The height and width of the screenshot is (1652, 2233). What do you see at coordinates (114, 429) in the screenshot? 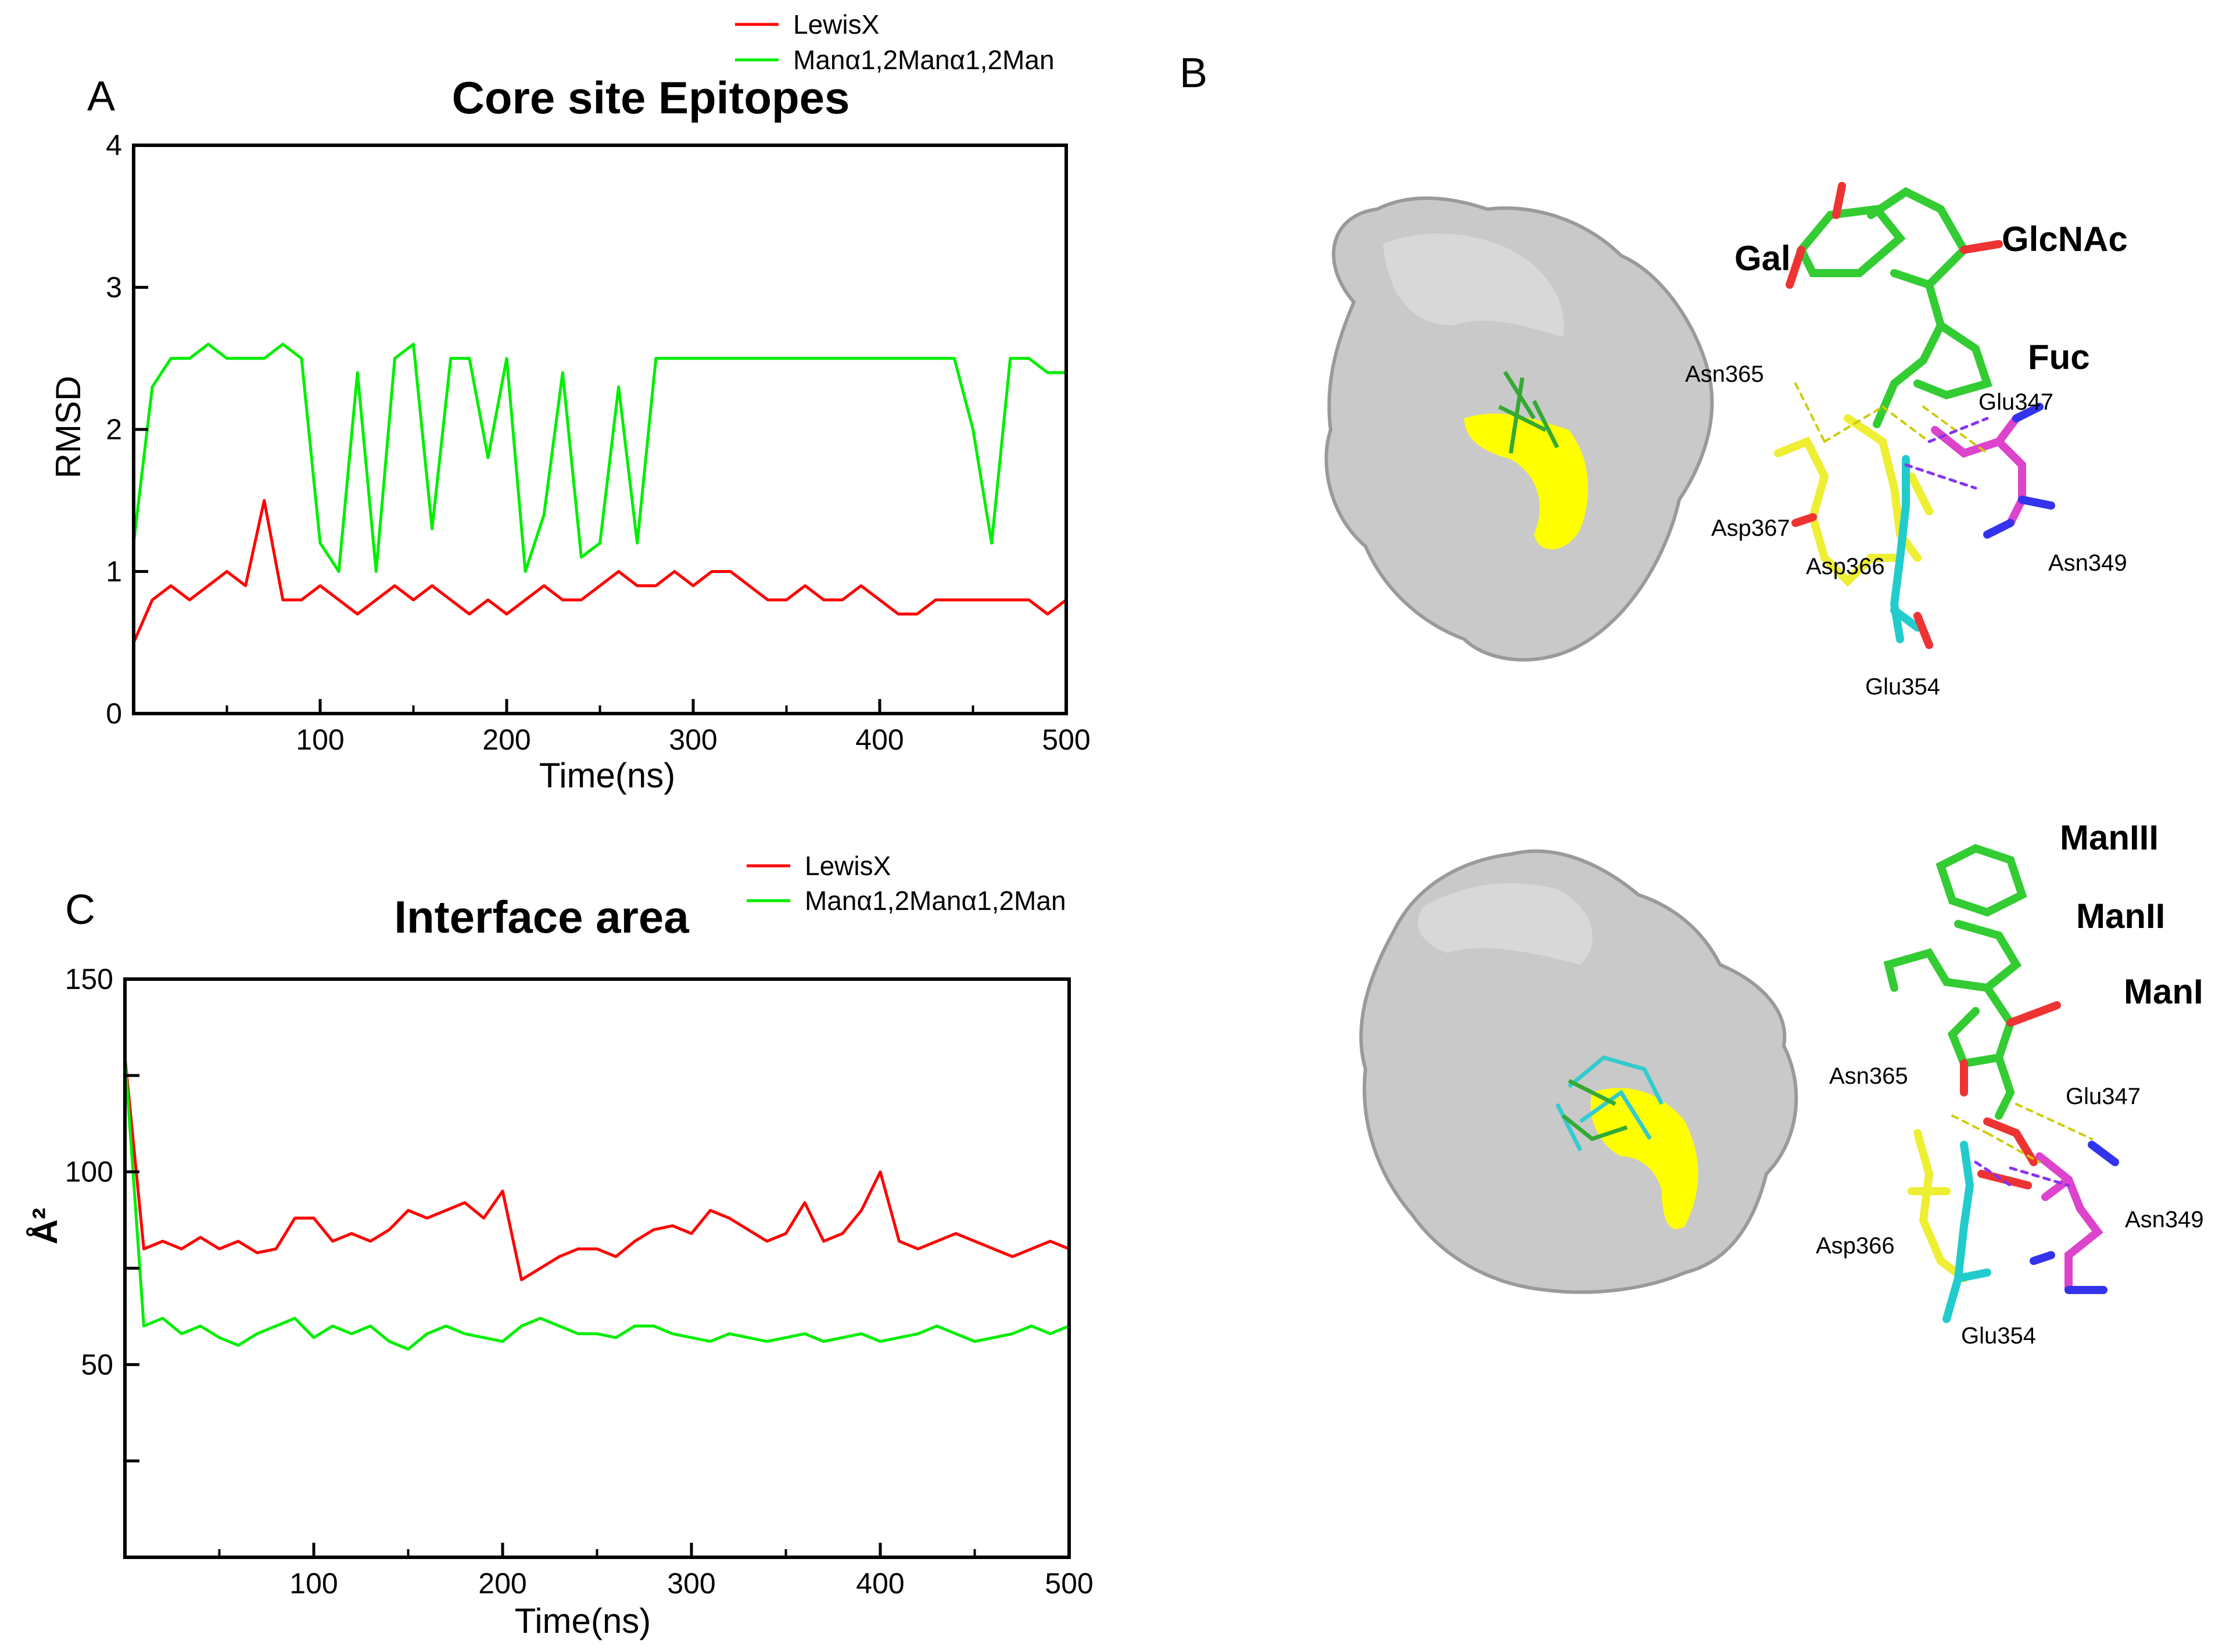
I see `chart-a-ytick-label: 2` at bounding box center [114, 429].